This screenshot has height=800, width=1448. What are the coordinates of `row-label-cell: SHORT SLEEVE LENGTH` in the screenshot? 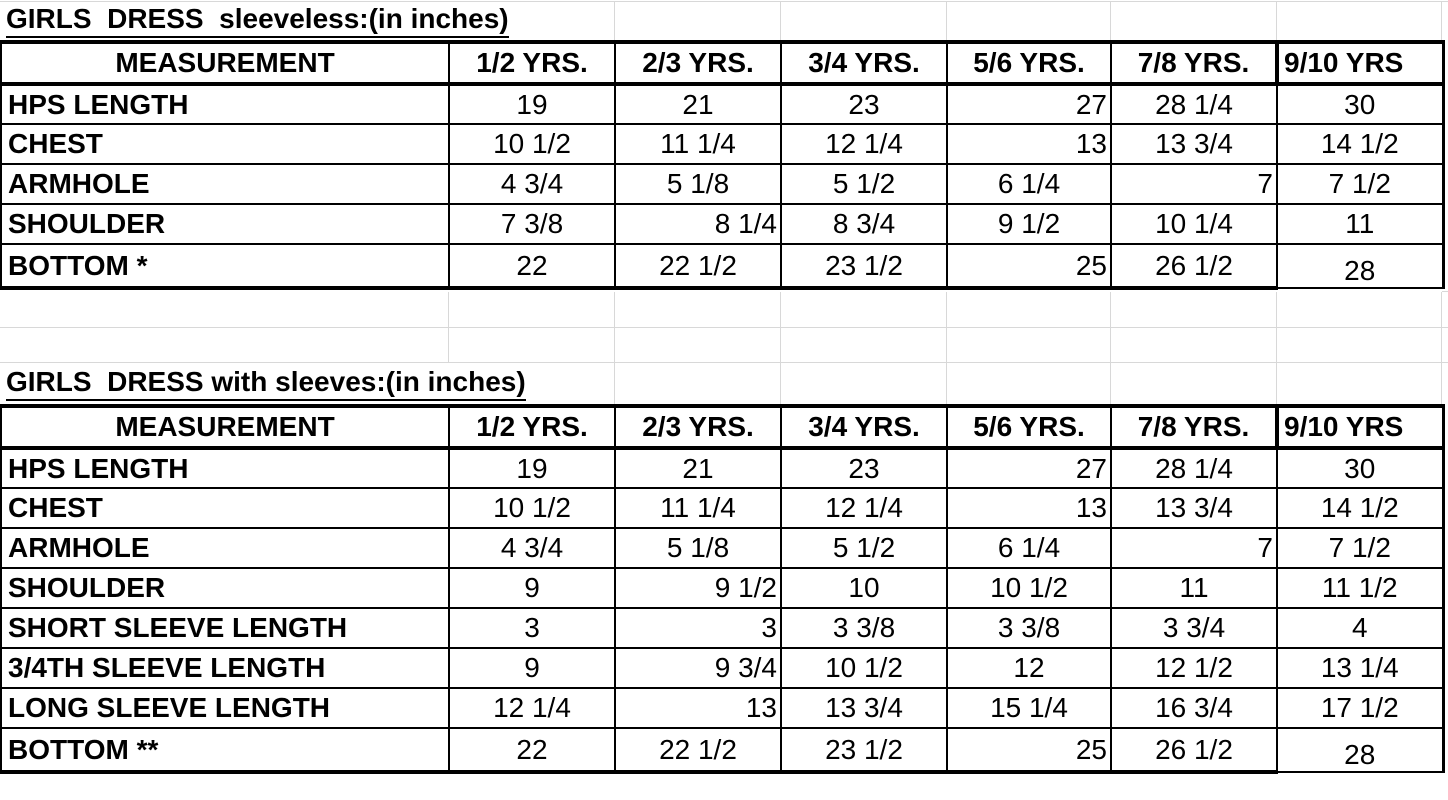 It's located at (225, 628).